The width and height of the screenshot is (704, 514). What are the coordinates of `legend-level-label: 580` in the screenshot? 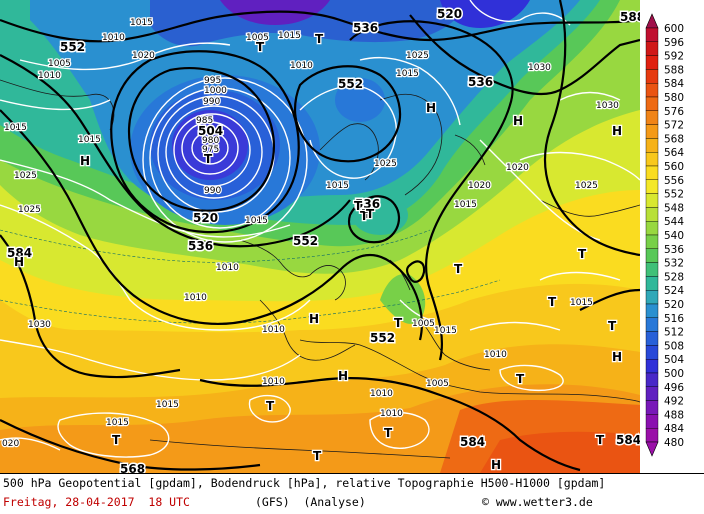 It's located at (674, 98).